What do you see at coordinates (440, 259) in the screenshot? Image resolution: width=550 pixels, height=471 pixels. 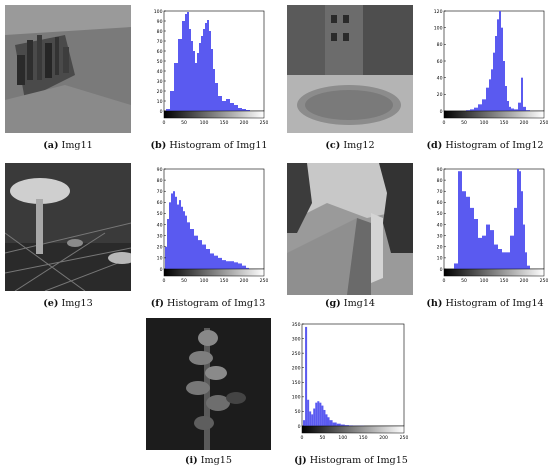 I see `y-tick-label: 10` at bounding box center [440, 259].